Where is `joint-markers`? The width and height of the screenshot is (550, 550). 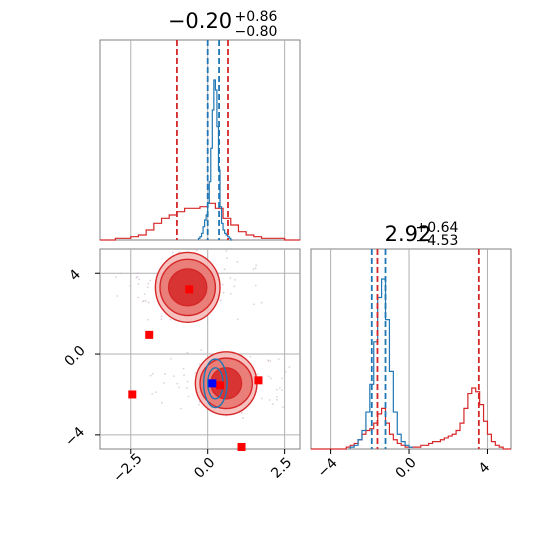
joint-markers is located at coordinates (195, 368).